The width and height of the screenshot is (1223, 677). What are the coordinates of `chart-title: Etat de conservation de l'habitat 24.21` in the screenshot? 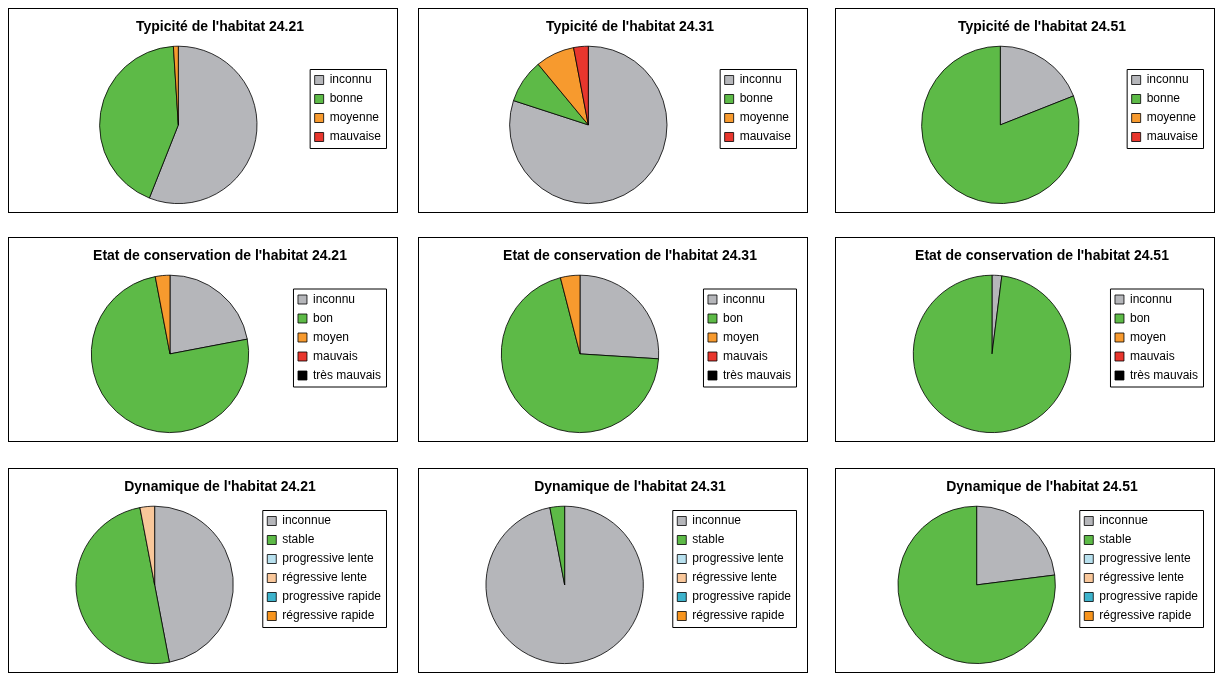 It's located at (220, 255).